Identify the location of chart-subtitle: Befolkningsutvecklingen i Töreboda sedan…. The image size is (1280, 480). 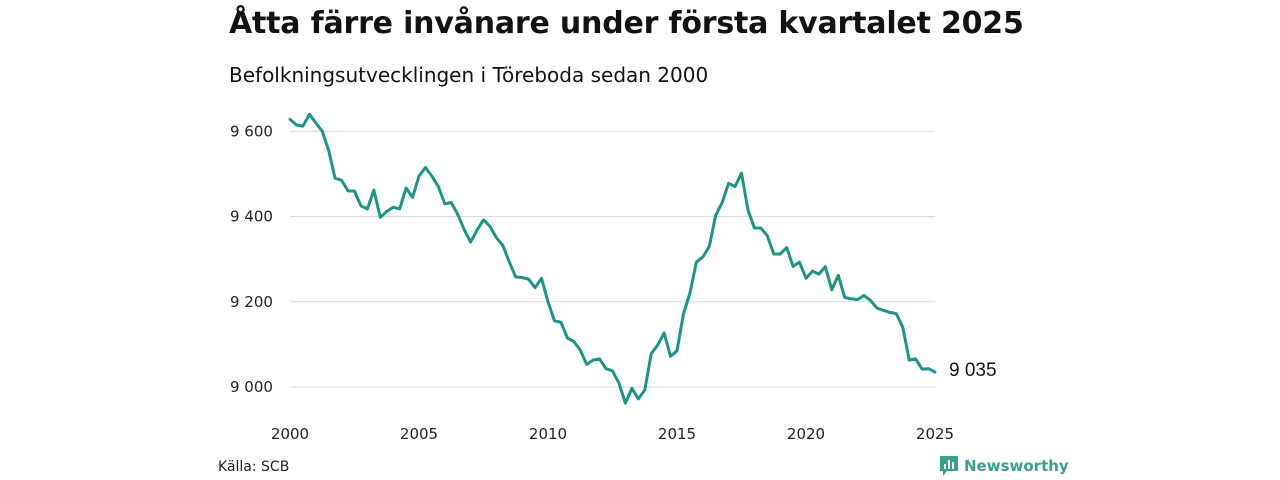
(469, 75).